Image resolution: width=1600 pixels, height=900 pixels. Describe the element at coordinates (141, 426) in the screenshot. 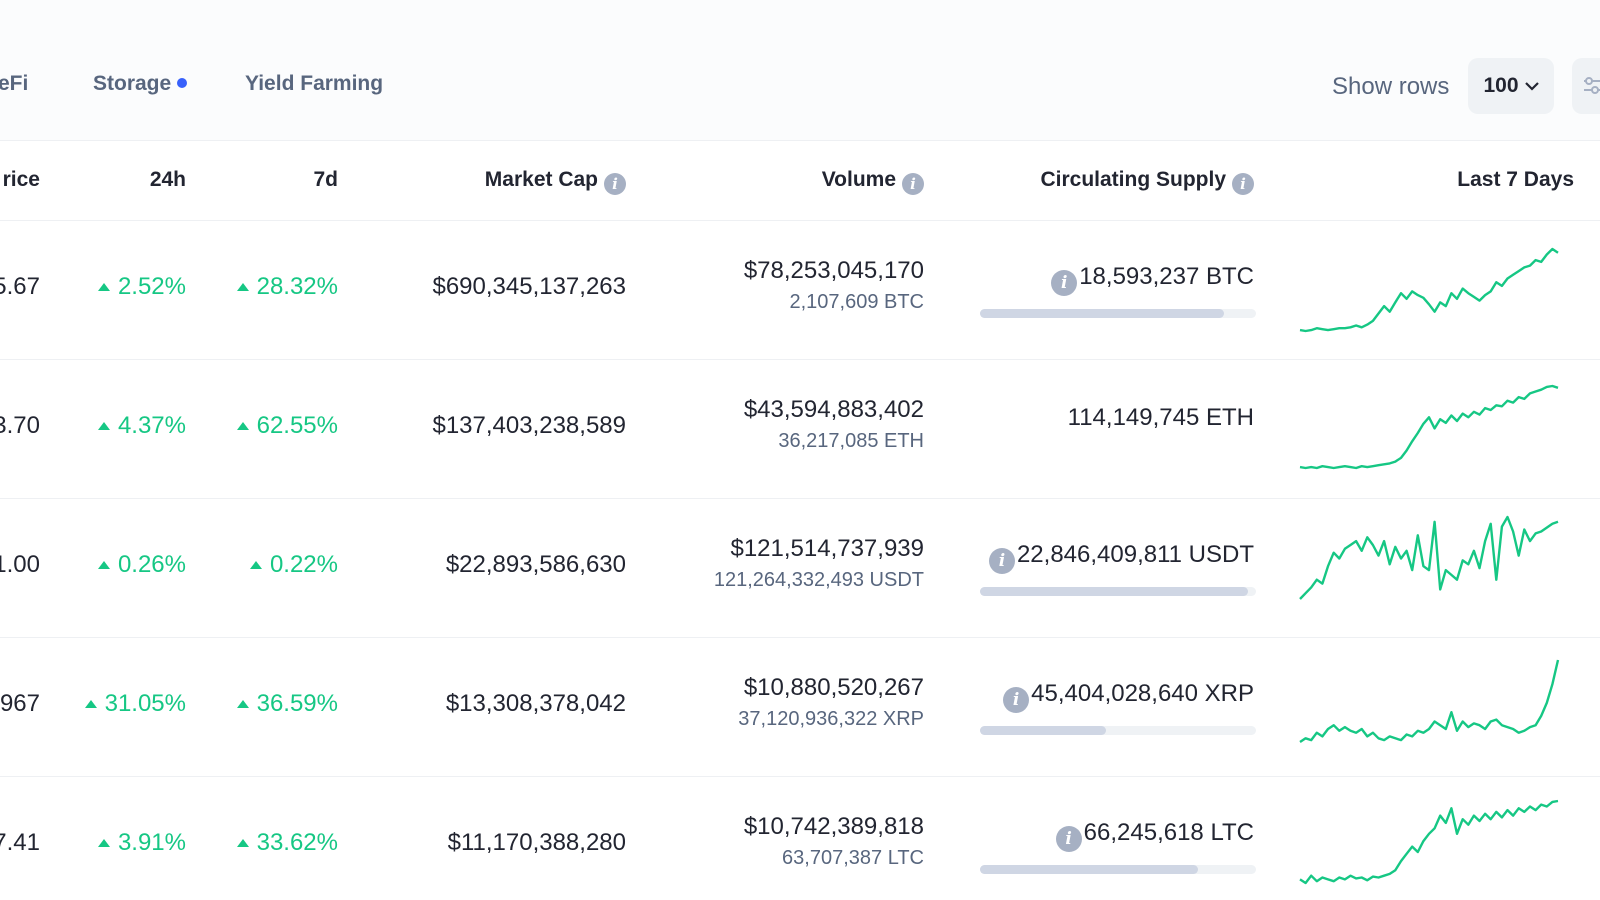

I see `change-24h-cell: 4.37%` at that location.